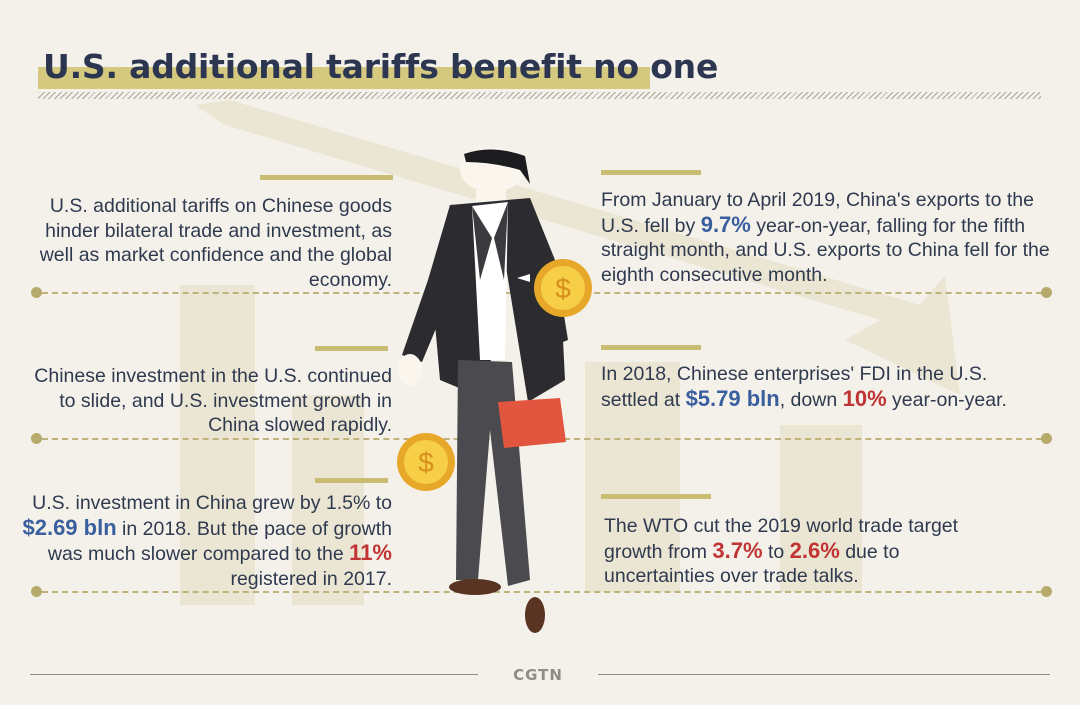  I want to click on highlight-investment-value: $2.69 bln, so click(69, 527).